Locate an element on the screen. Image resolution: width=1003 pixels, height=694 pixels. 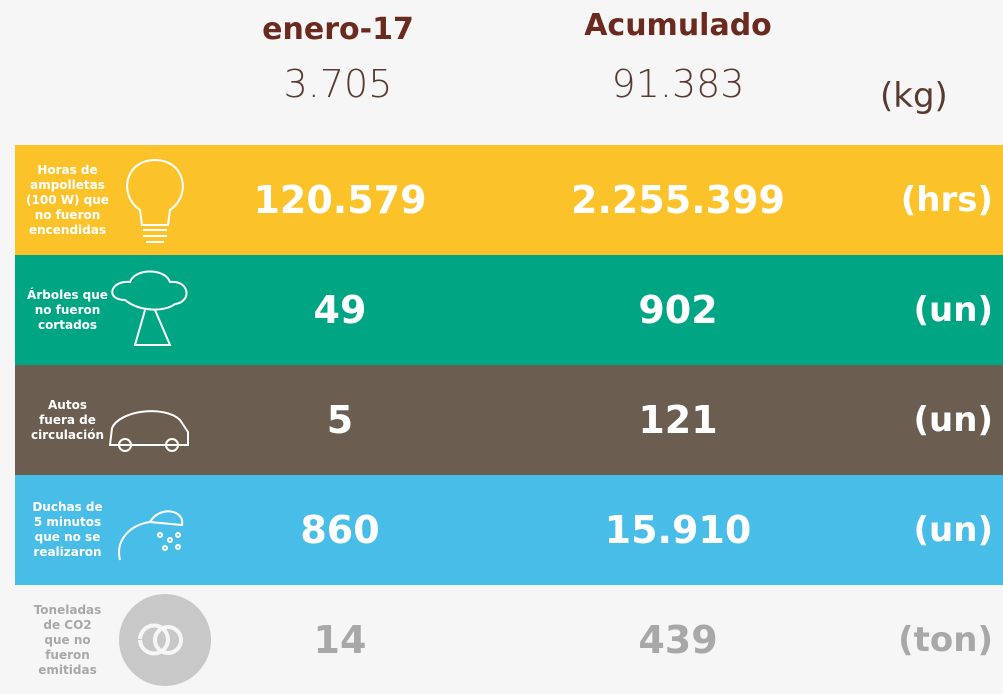
cumulative-value: 91.383 is located at coordinates (678, 84).